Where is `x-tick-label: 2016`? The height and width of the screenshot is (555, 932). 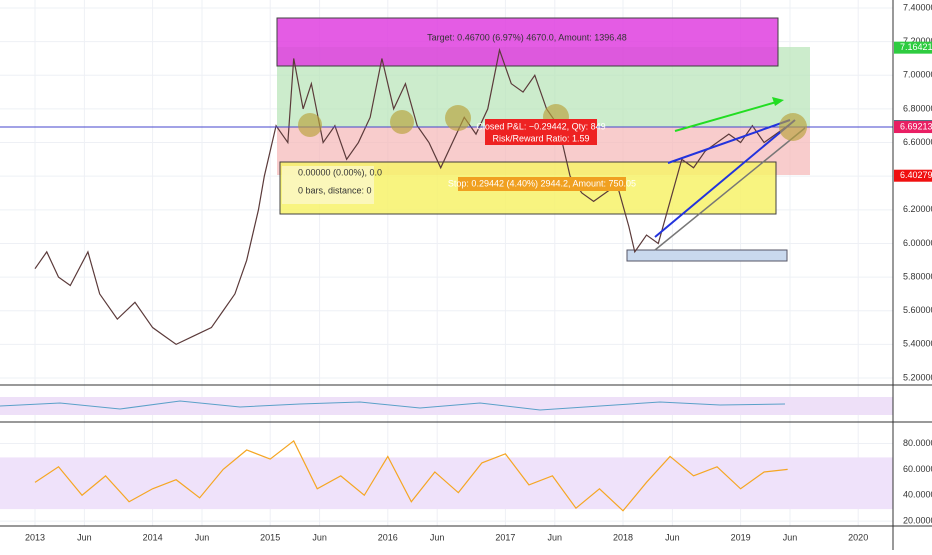
x-tick-label: 2016 is located at coordinates (388, 537).